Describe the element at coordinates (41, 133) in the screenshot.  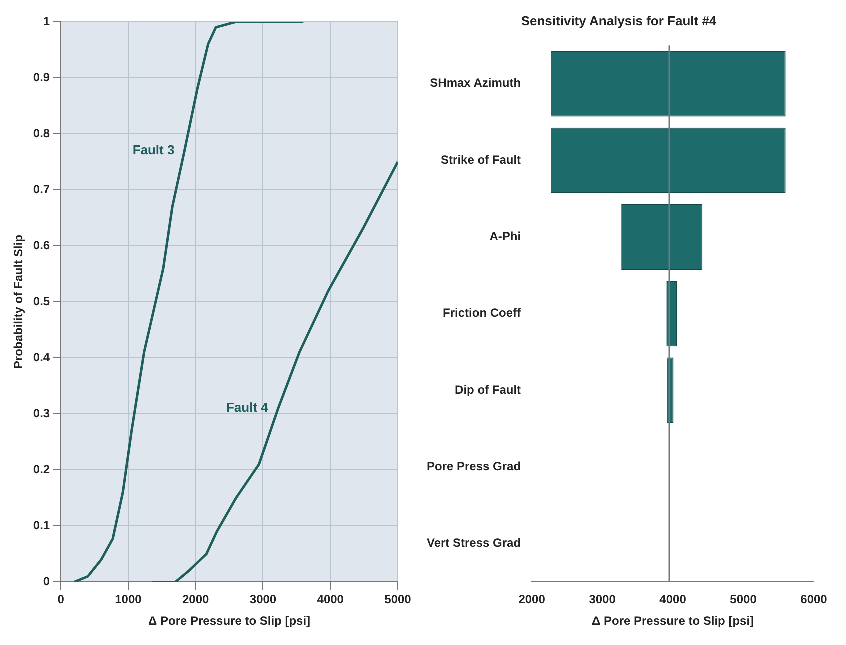
I see `y-tick-label: 0.8` at that location.